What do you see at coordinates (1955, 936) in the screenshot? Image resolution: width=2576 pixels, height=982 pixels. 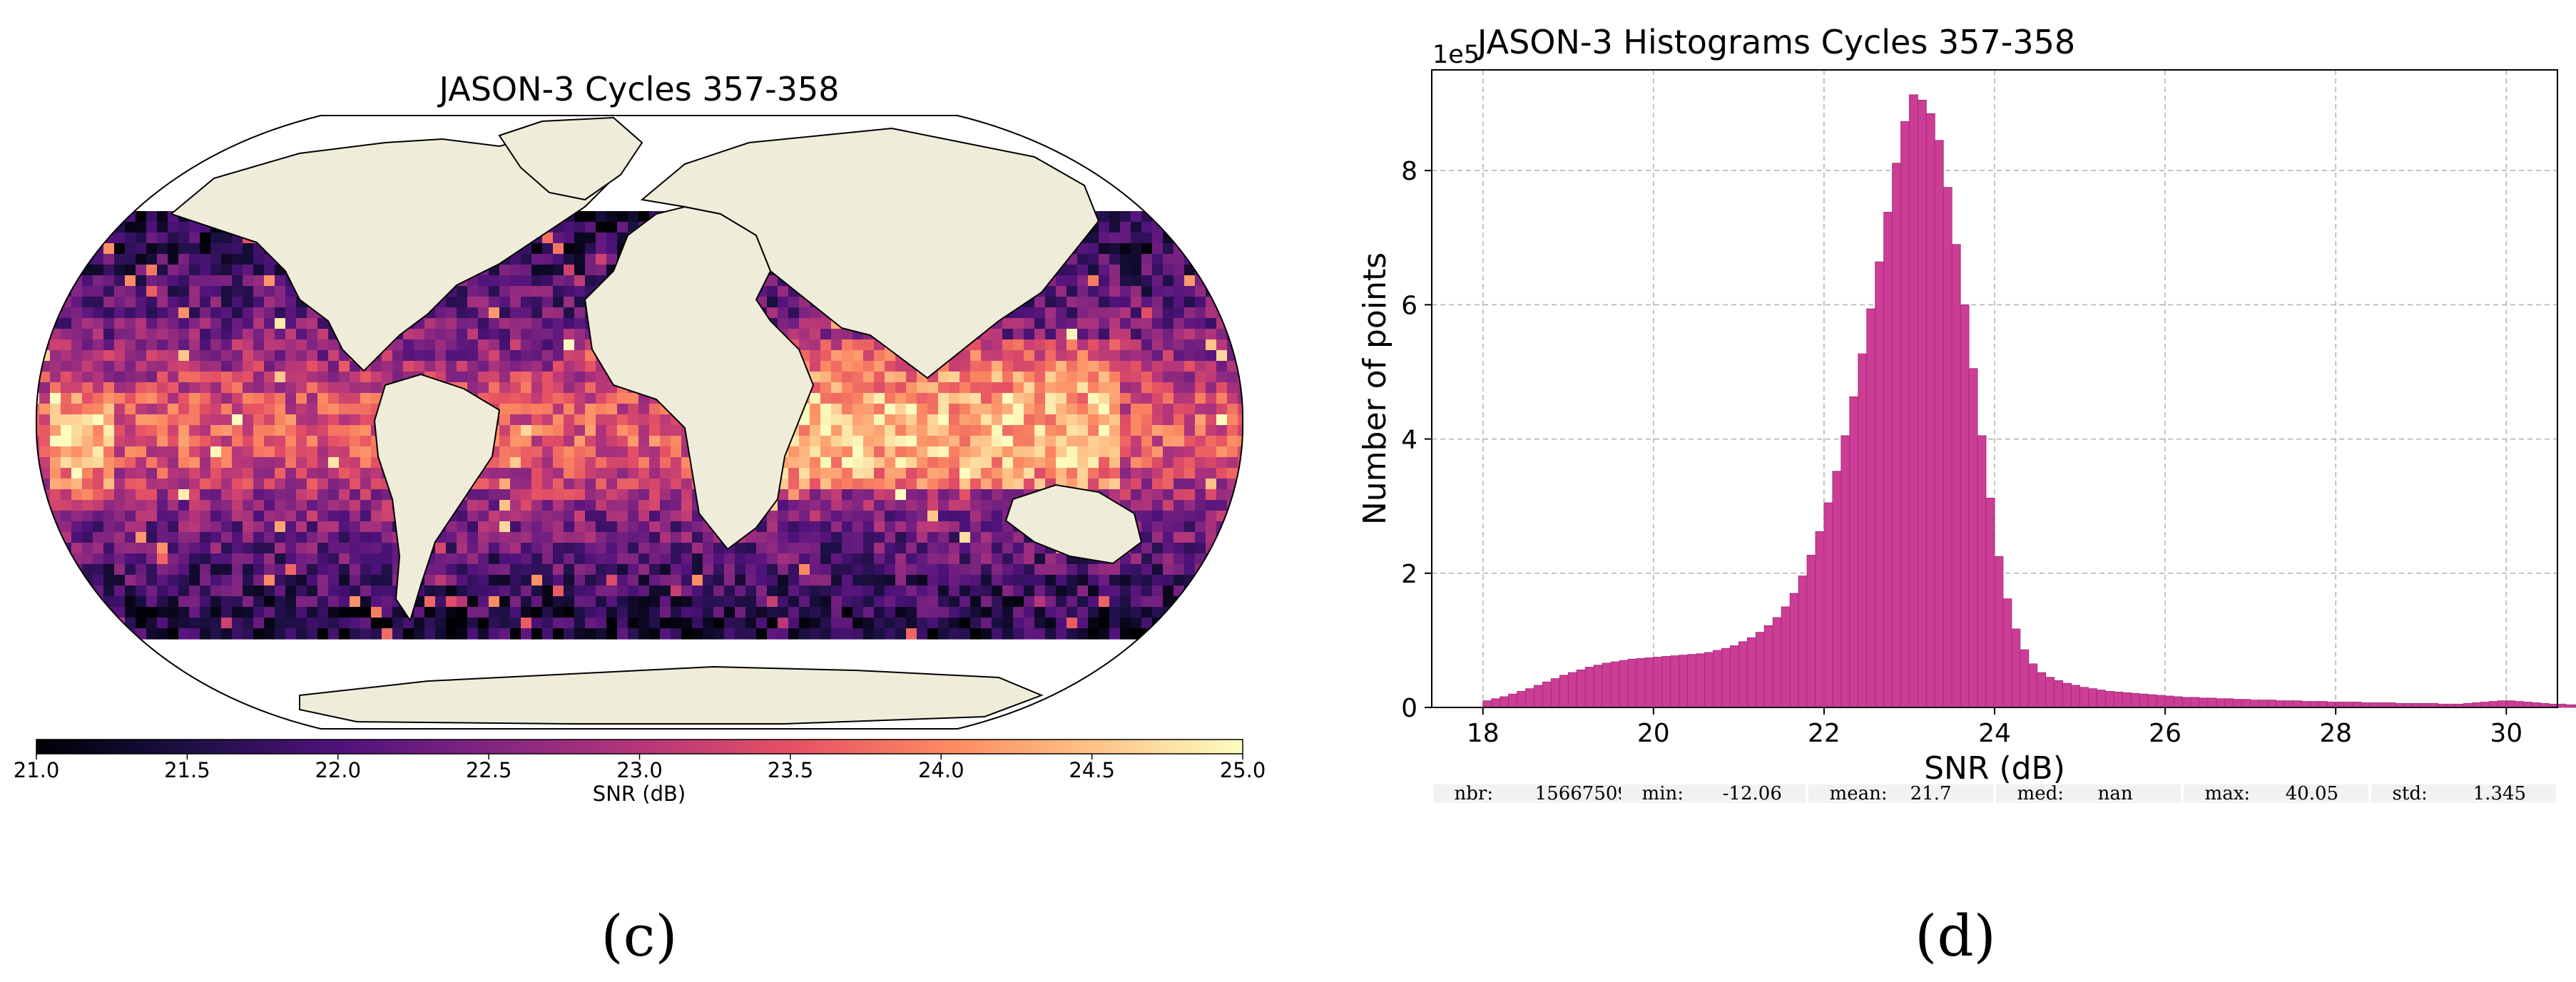 I see `caption-d: (d)` at bounding box center [1955, 936].